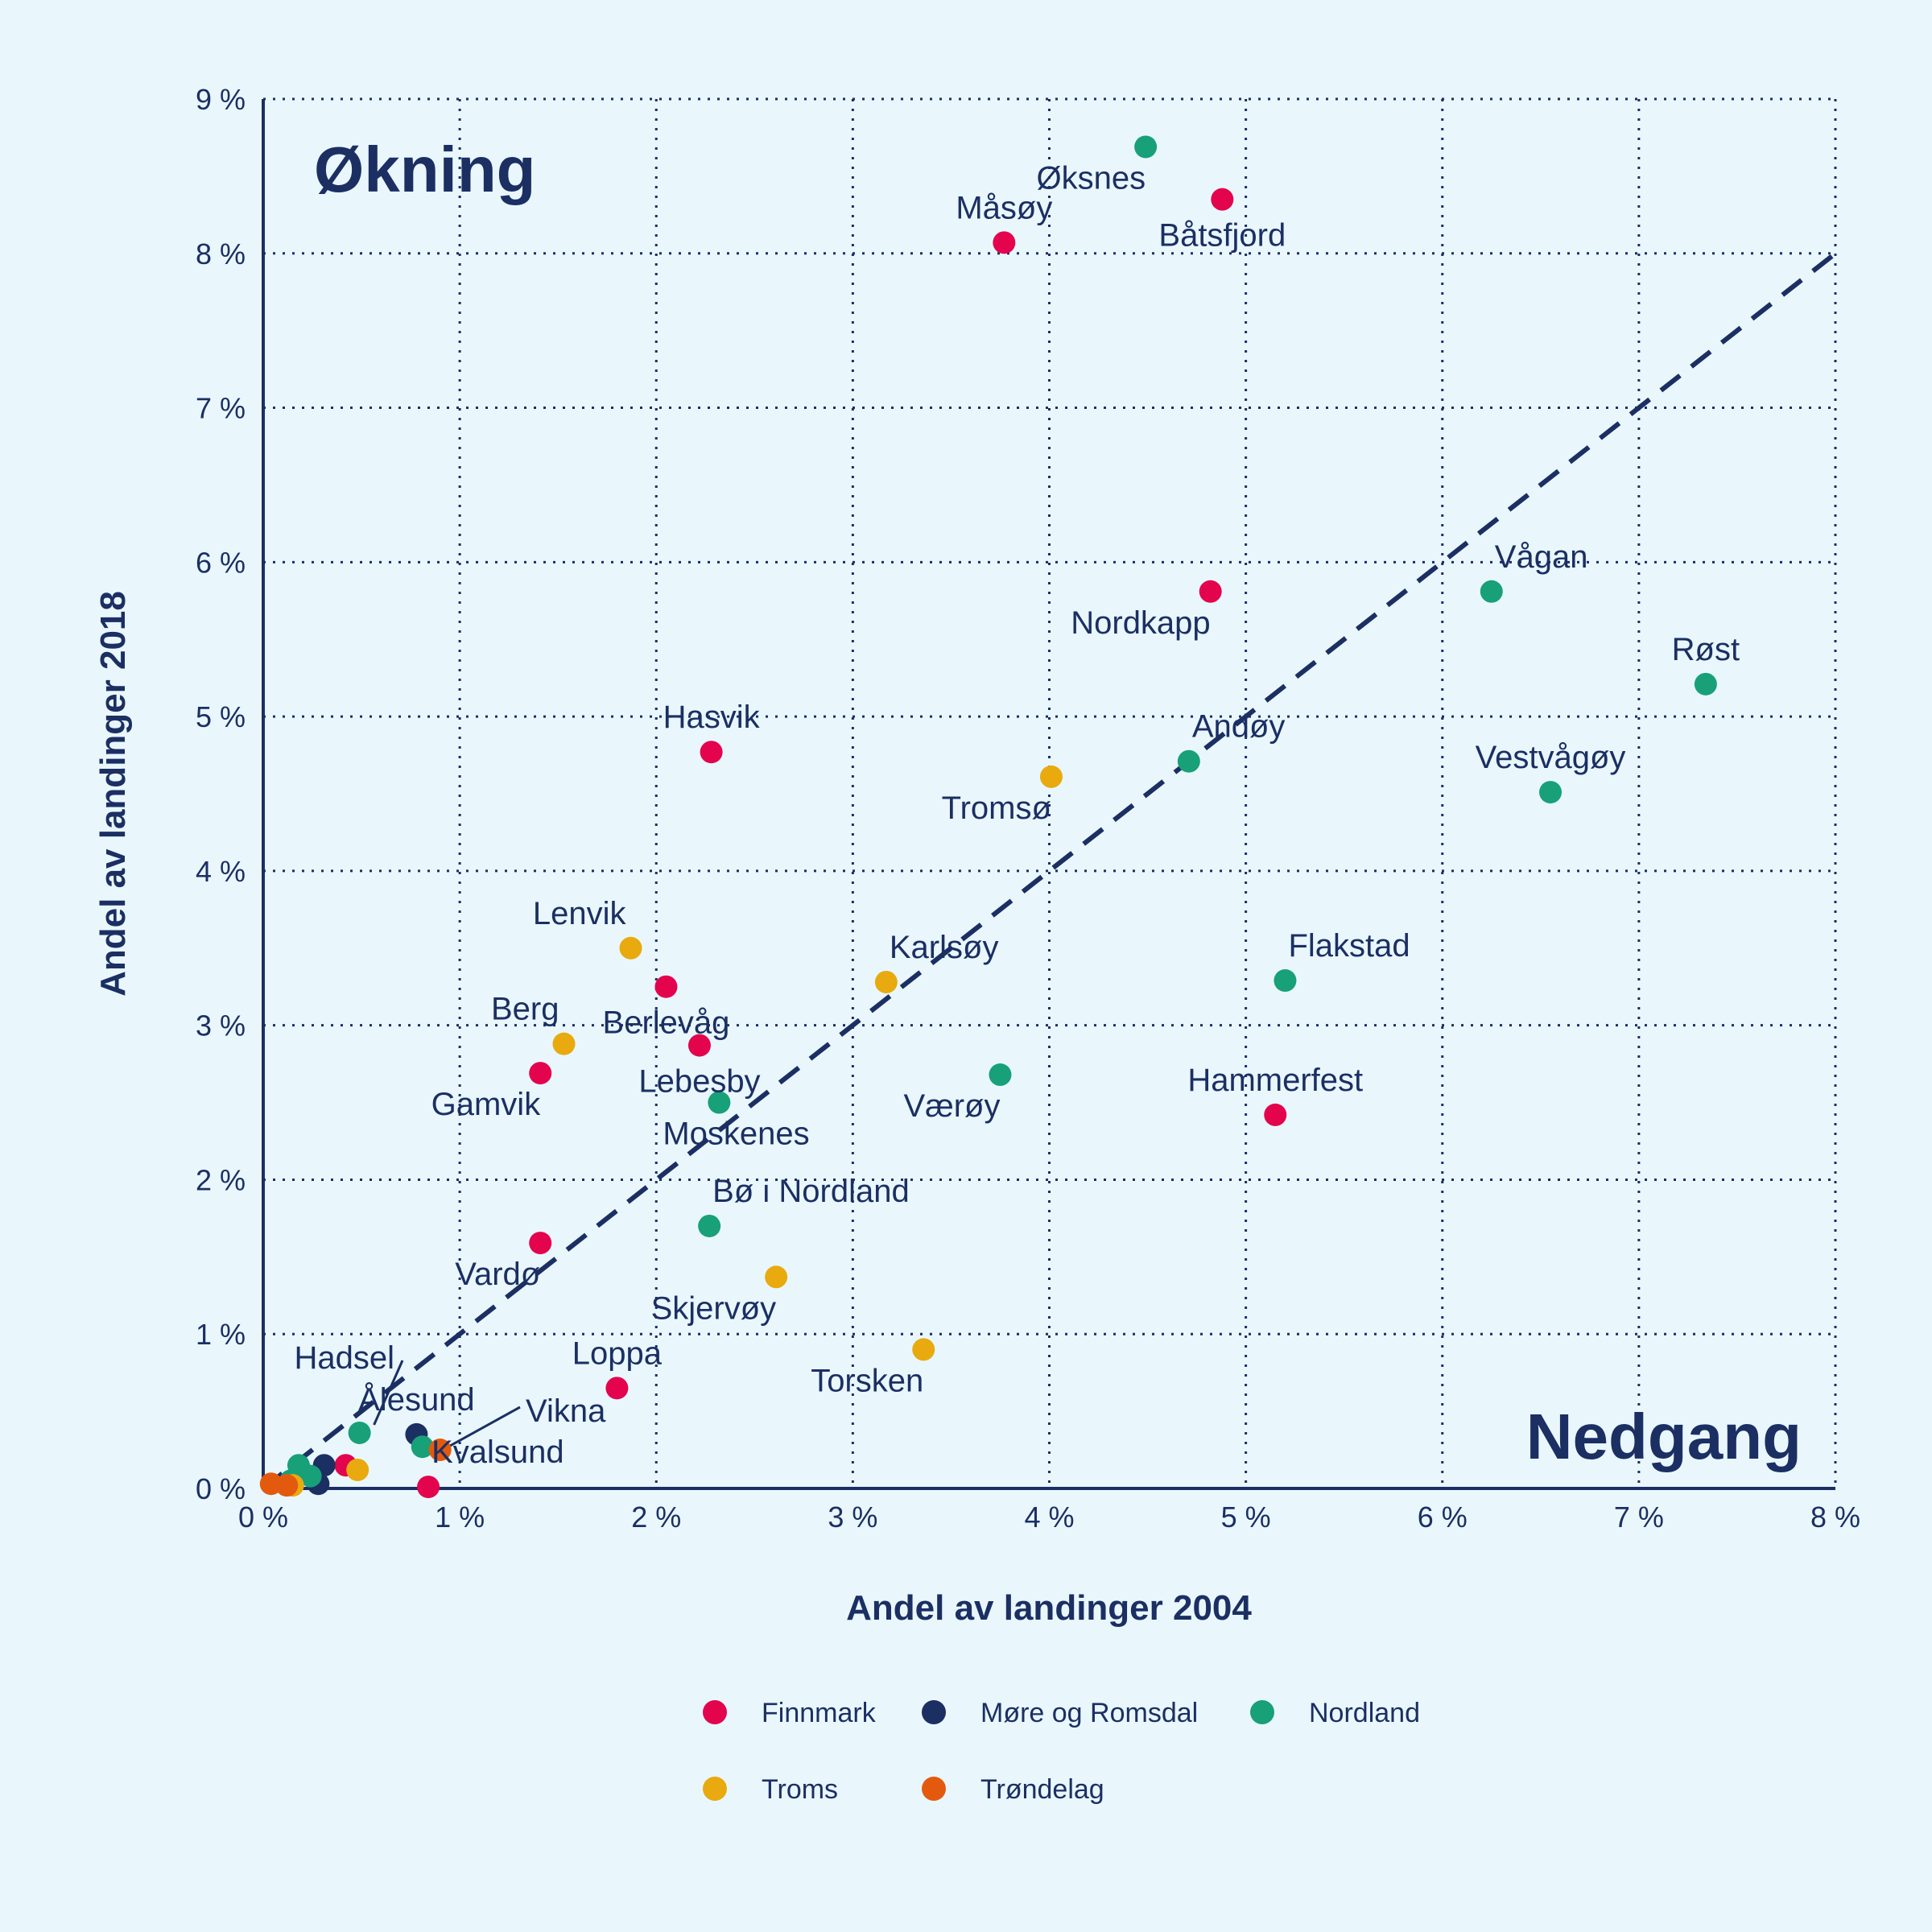 The image size is (1932, 1932). I want to click on annotation-decrease: Nedgang, so click(1664, 1436).